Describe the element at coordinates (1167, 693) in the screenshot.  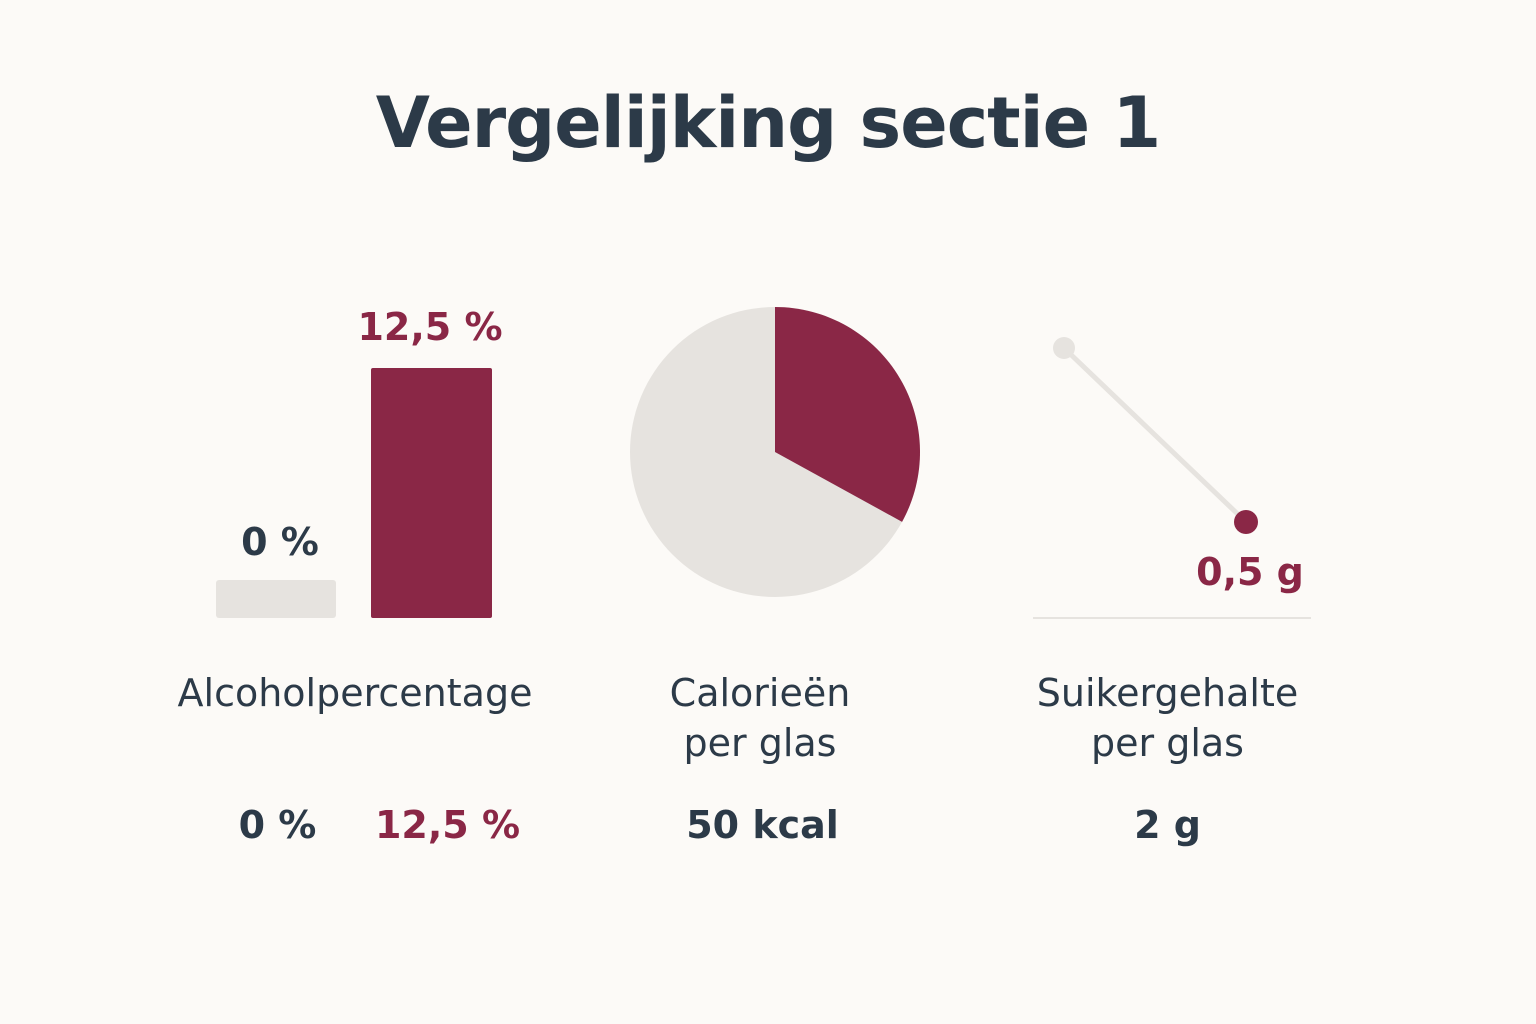
I see `sugar-label-line1: Suikergehalte` at that location.